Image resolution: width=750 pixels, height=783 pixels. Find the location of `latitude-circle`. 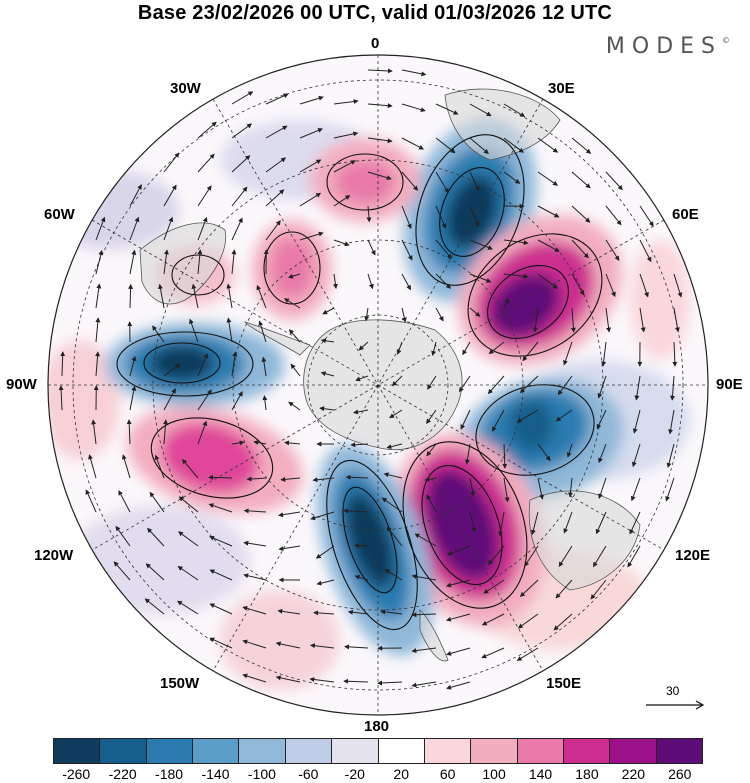

latitude-circle is located at coordinates (378, 385).